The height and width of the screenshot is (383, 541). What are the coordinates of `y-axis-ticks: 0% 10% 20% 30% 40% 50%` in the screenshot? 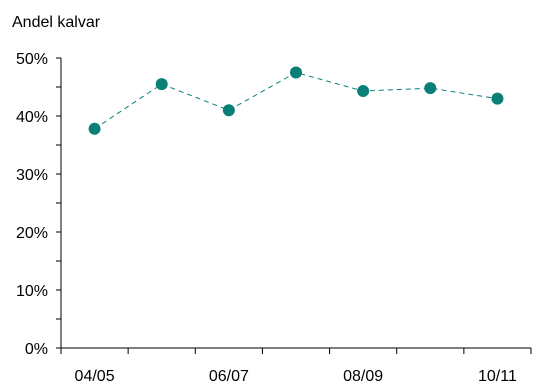 It's located at (38, 204).